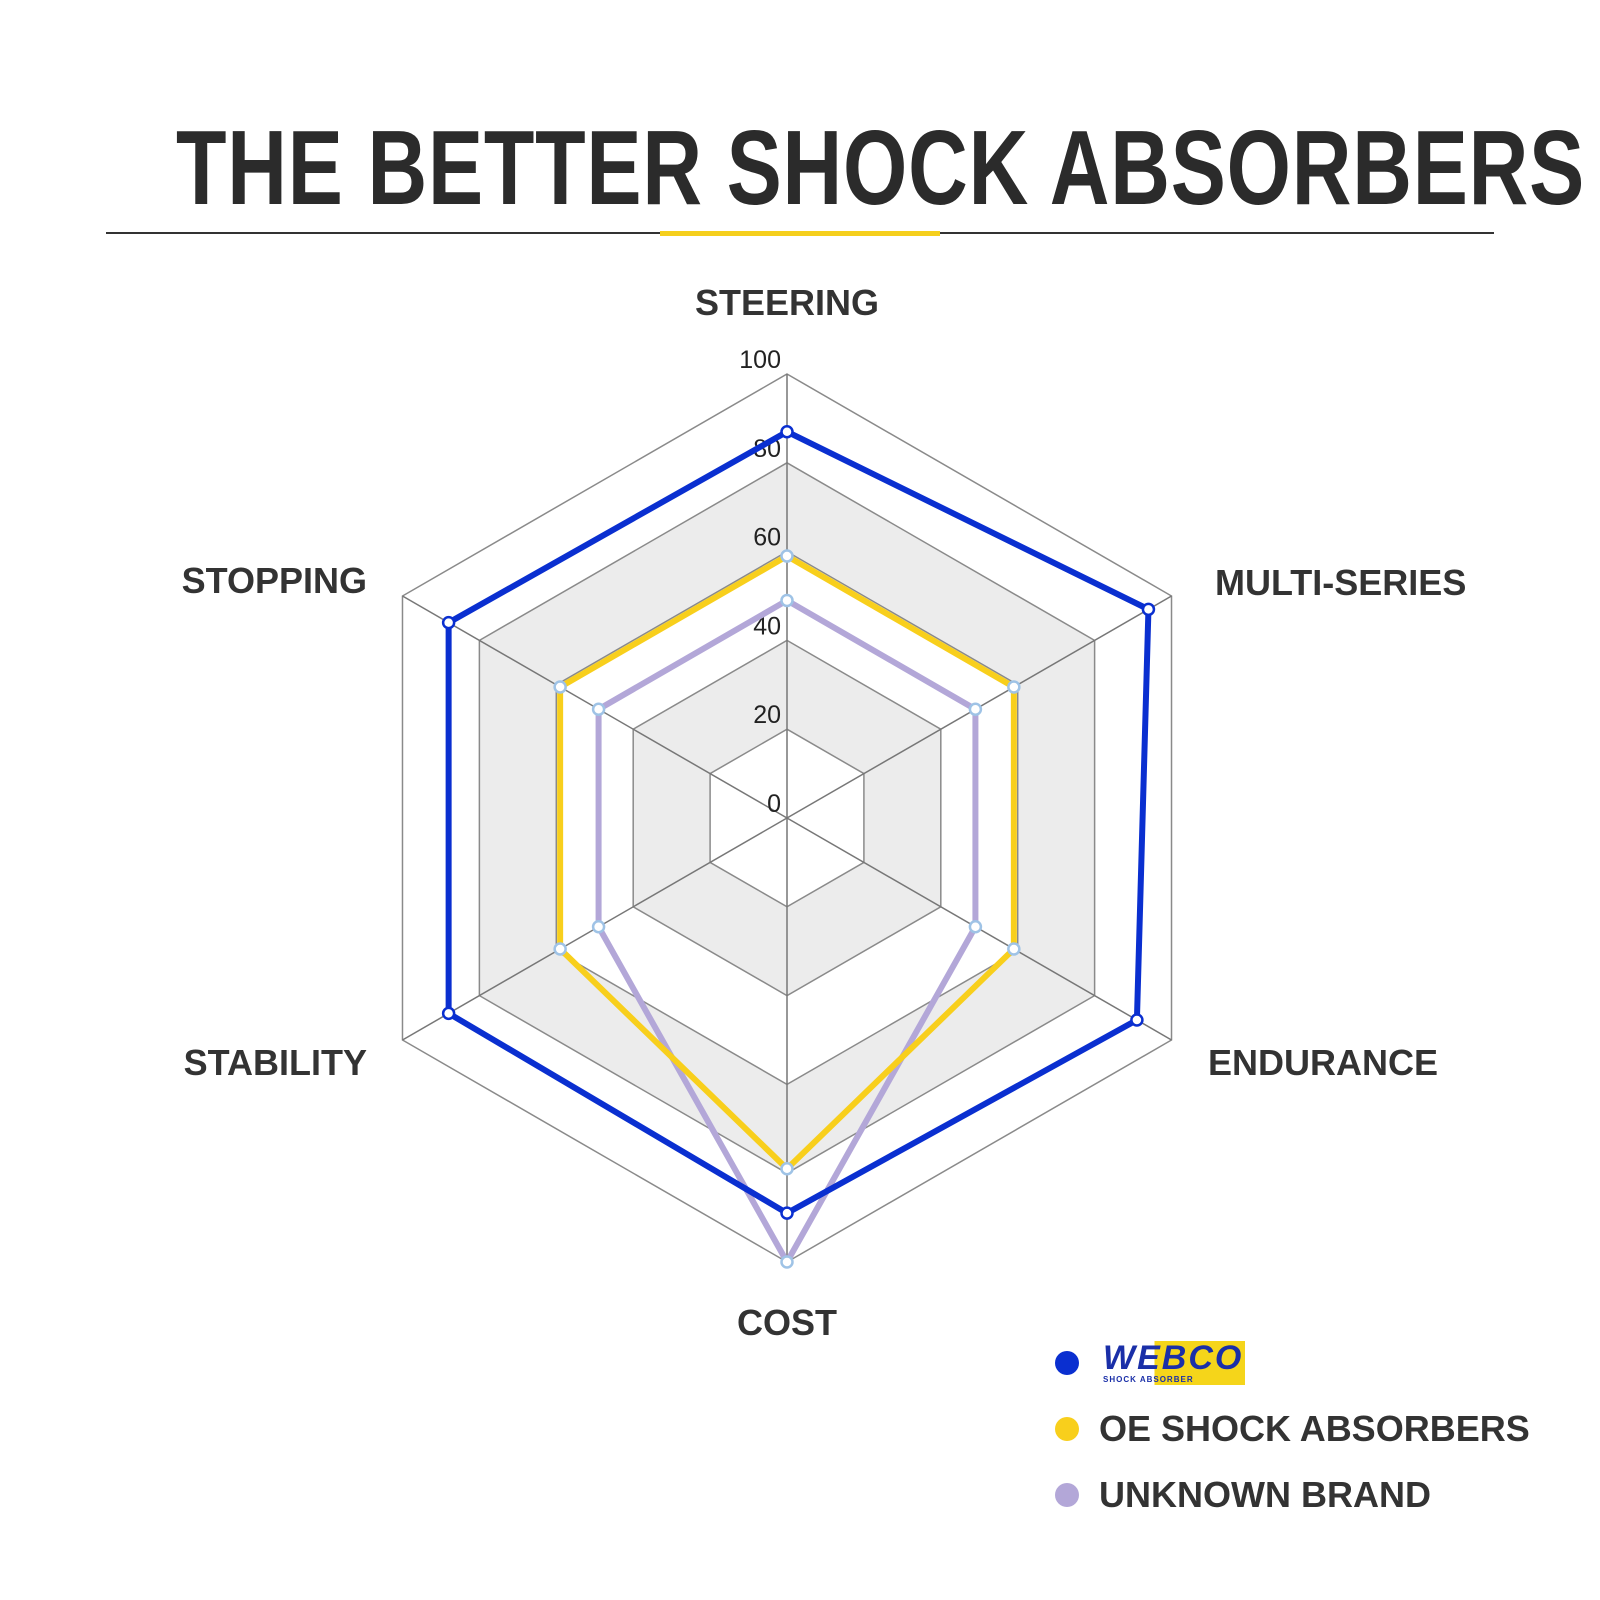  Describe the element at coordinates (1292, 1495) in the screenshot. I see `legend-item-unknown: UNKNOWN BRAND` at that location.